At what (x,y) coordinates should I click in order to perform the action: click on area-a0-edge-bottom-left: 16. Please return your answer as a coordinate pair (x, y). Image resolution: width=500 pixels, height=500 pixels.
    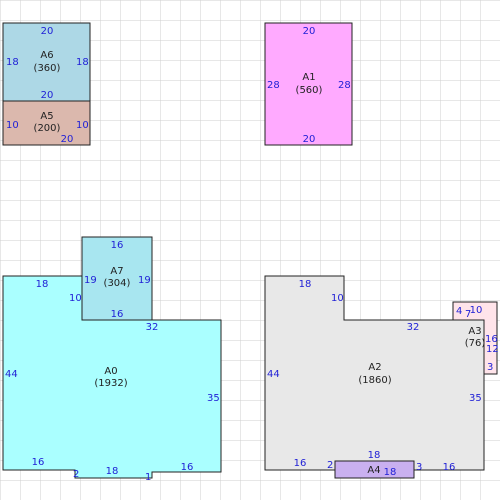
    Looking at the image, I should click on (38, 462).